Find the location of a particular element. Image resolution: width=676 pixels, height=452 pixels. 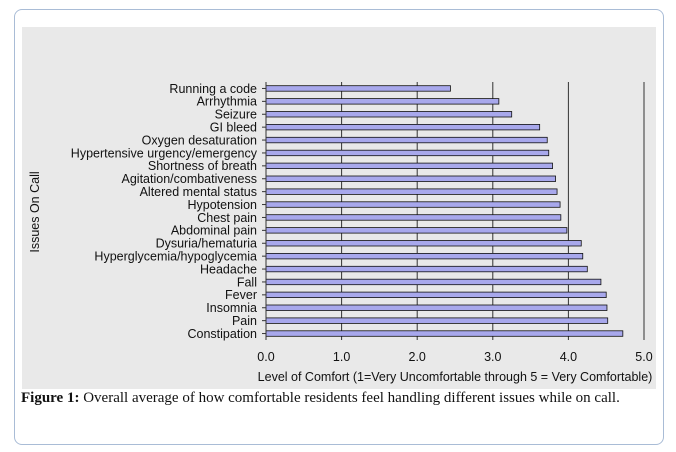

category-label: Headache is located at coordinates (228, 269).